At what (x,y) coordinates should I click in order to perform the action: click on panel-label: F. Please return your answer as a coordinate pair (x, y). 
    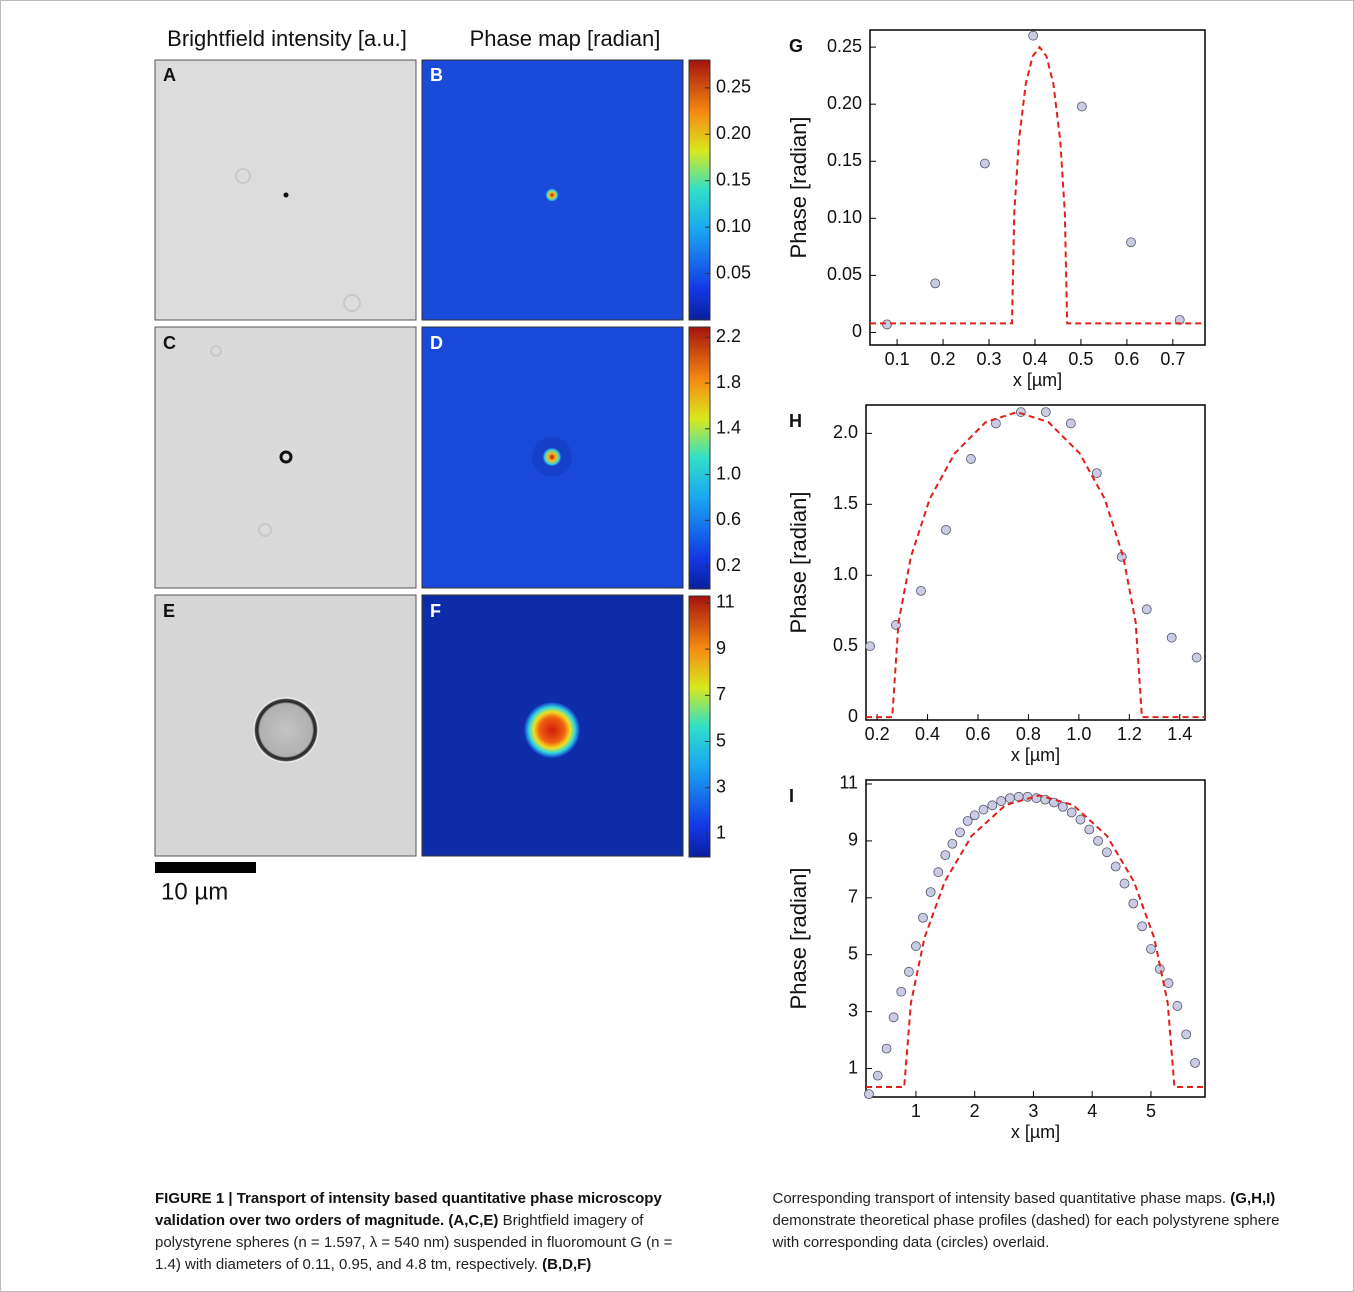
    Looking at the image, I should click on (435, 611).